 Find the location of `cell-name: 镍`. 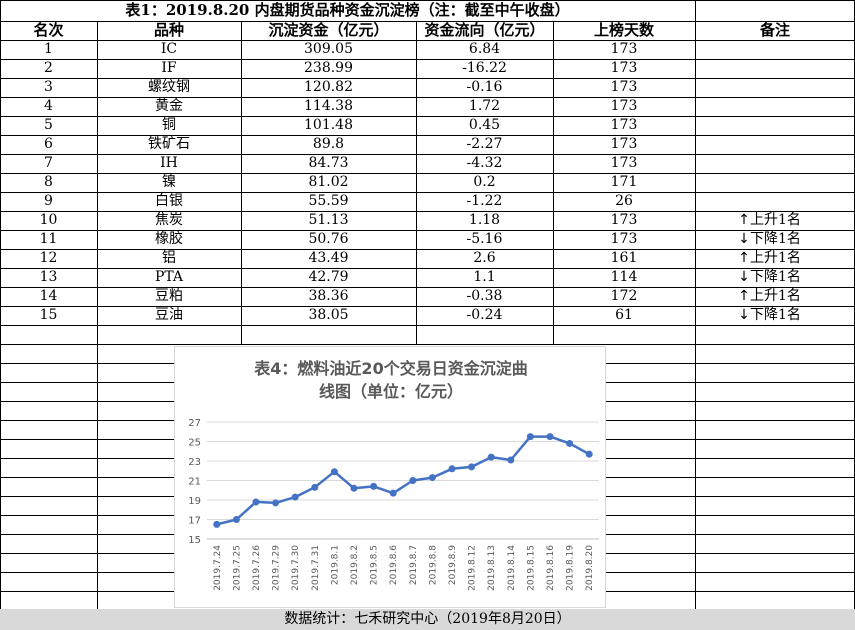

cell-name: 镍 is located at coordinates (169, 182).